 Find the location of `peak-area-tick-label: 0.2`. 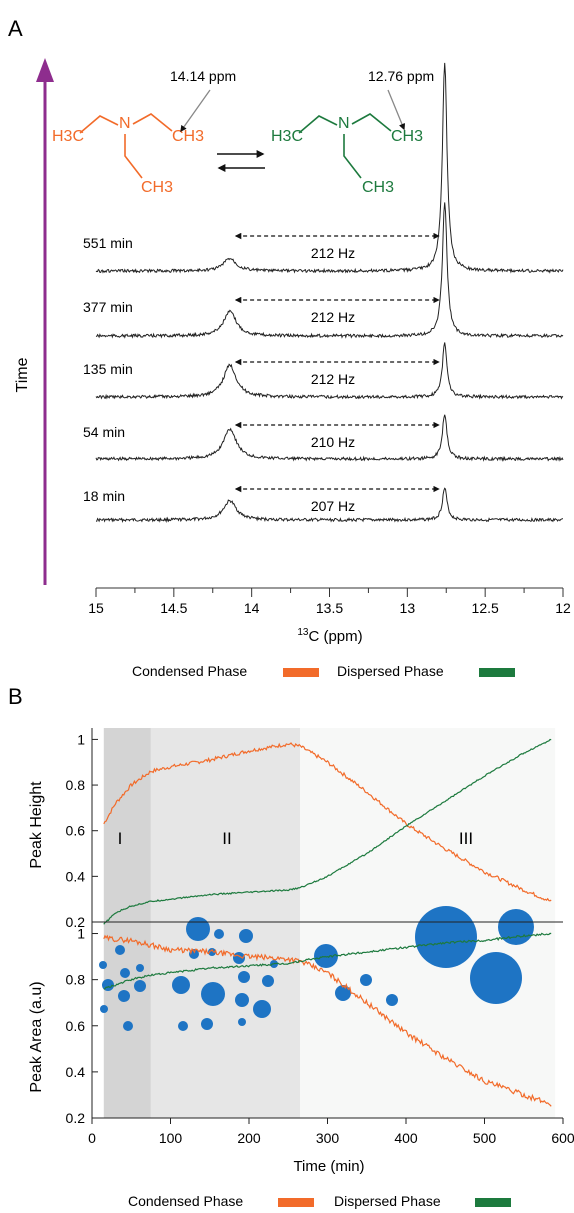

peak-area-tick-label: 0.2 is located at coordinates (76, 1118).